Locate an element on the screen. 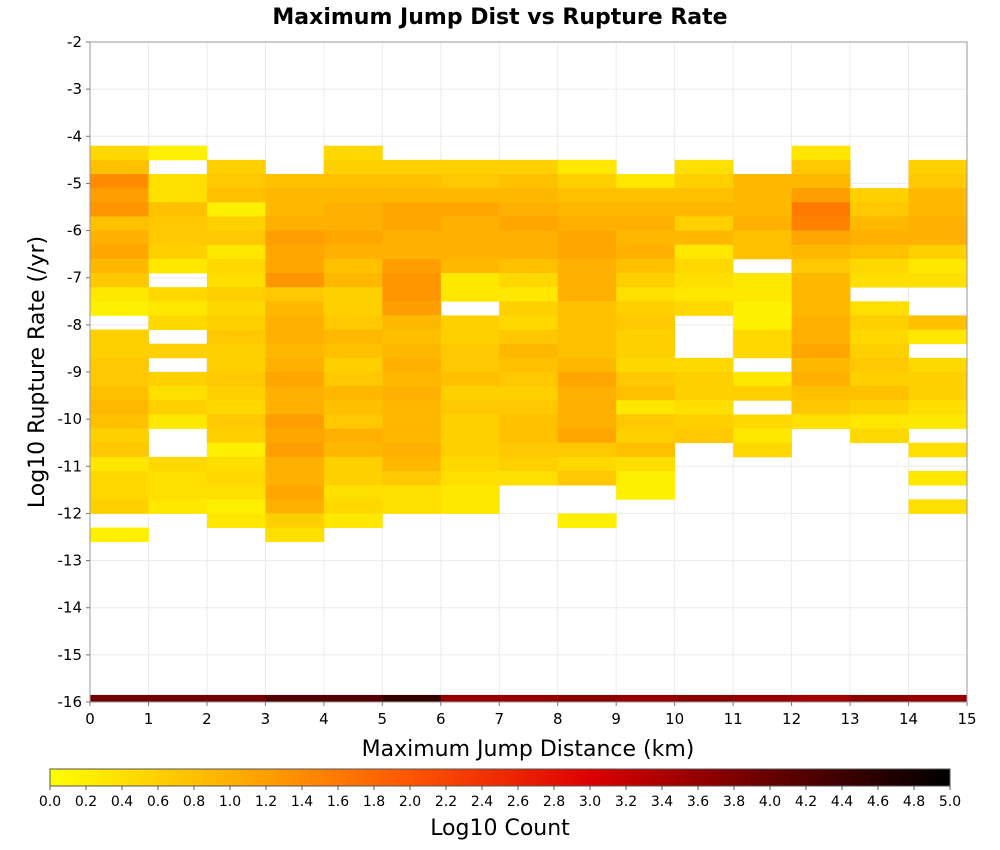 Image resolution: width=1000 pixels, height=850 pixels. x-tick-label: 7 is located at coordinates (499, 719).